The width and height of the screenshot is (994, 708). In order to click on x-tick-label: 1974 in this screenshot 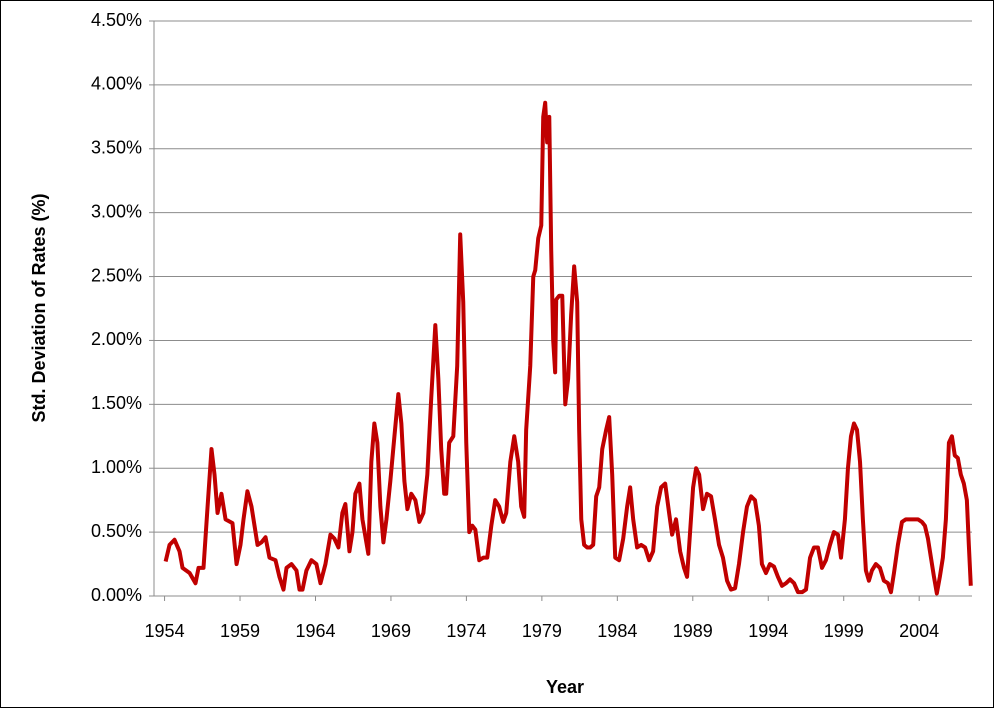, I will do `click(466, 631)`.